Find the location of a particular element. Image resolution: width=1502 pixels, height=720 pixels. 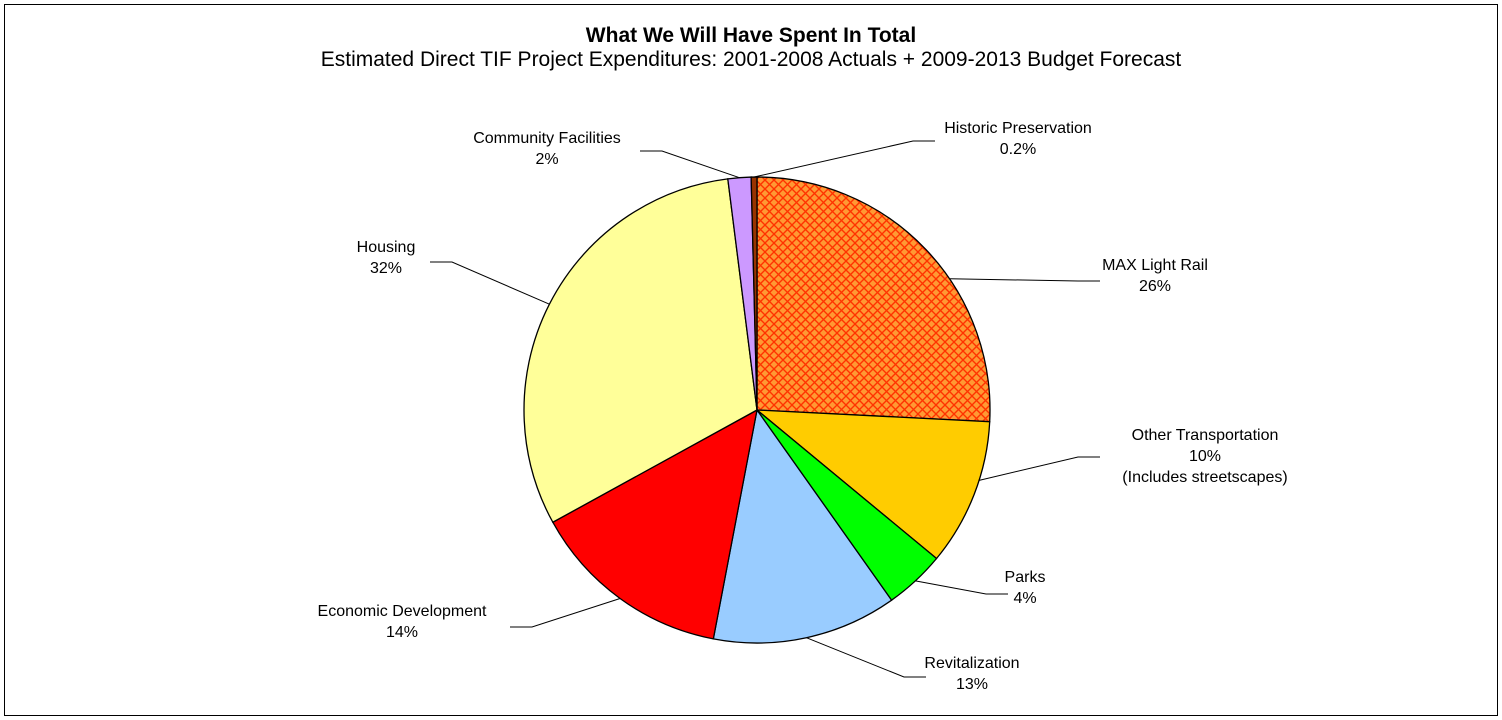

slice-percent: 26% is located at coordinates (1155, 286).